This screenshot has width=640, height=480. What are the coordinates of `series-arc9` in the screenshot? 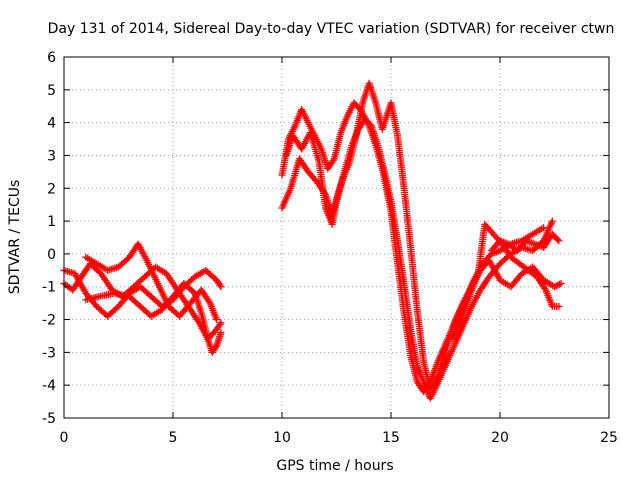 It's located at (525, 242).